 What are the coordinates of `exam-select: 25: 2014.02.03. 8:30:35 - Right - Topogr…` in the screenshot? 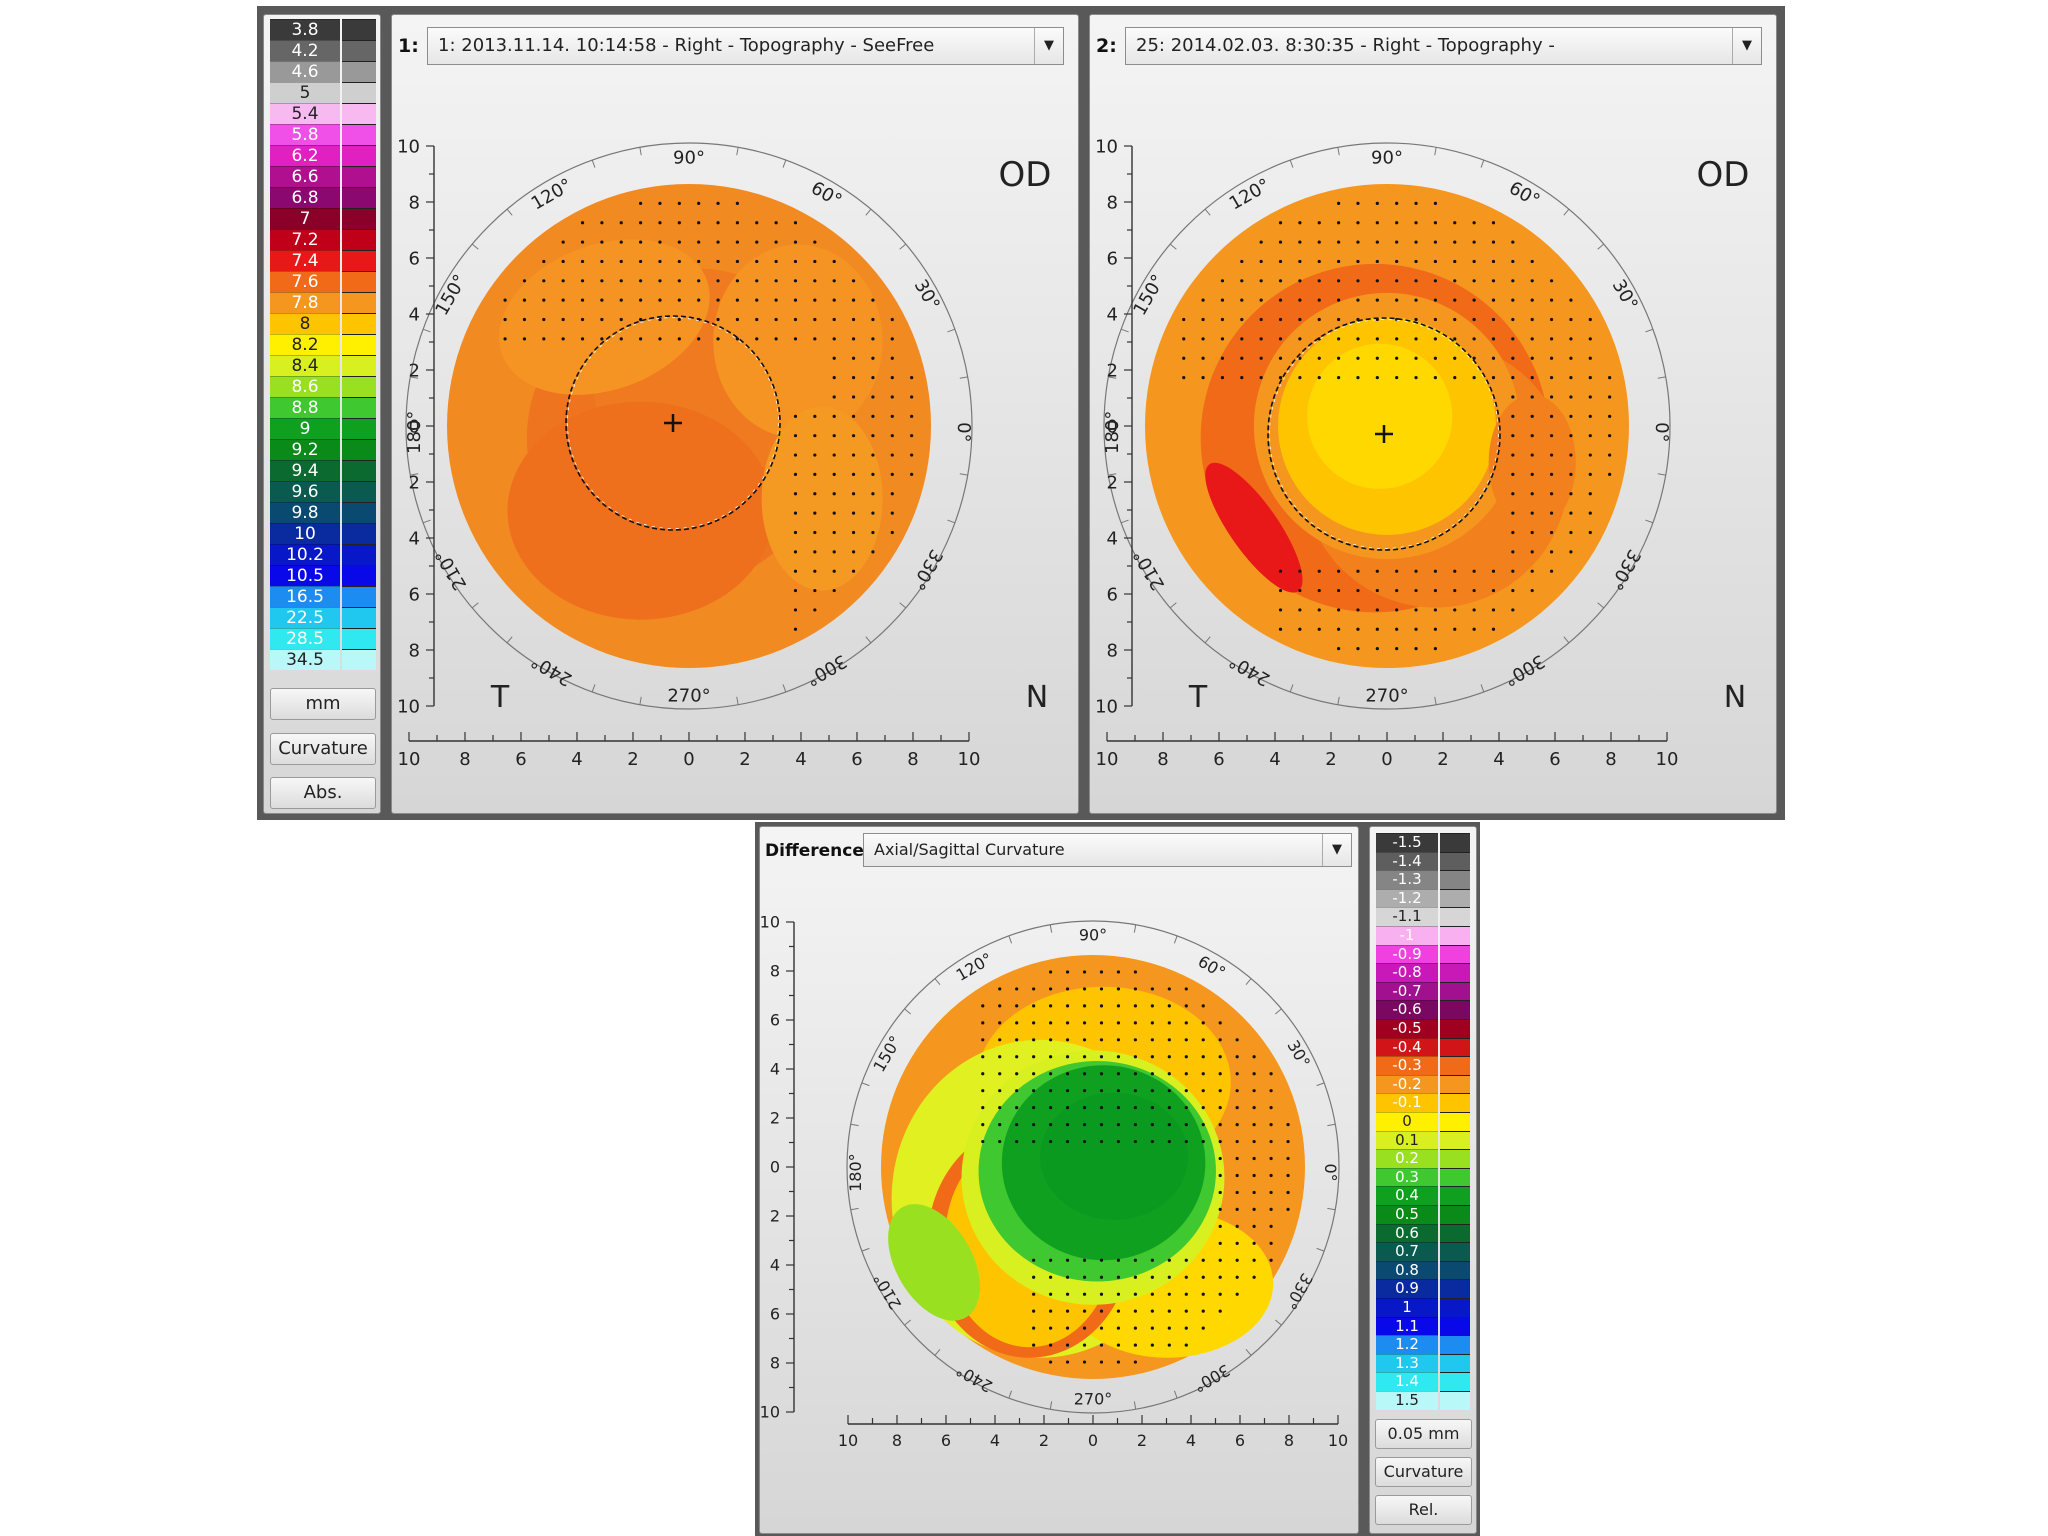 It's located at (1443, 46).